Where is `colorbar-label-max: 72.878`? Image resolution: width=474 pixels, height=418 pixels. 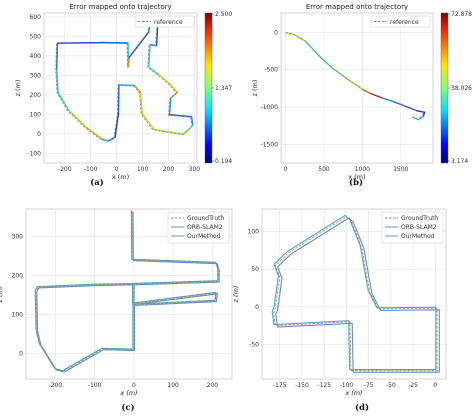 colorbar-label-max: 72.878 is located at coordinates (461, 14).